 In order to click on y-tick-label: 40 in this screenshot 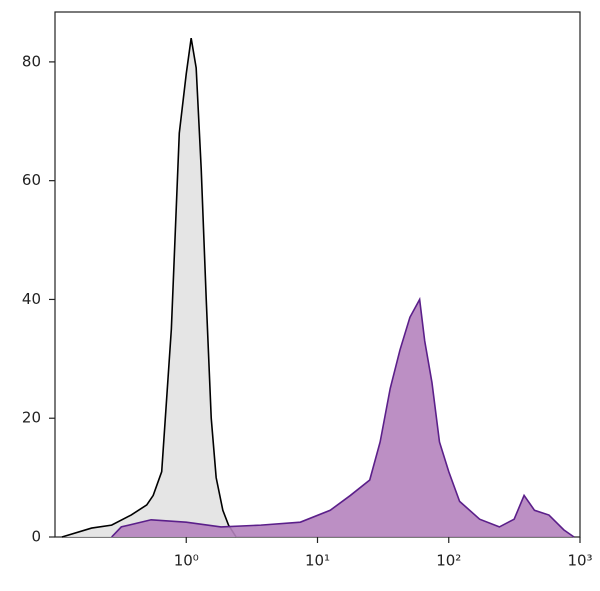, I will do `click(31, 299)`.